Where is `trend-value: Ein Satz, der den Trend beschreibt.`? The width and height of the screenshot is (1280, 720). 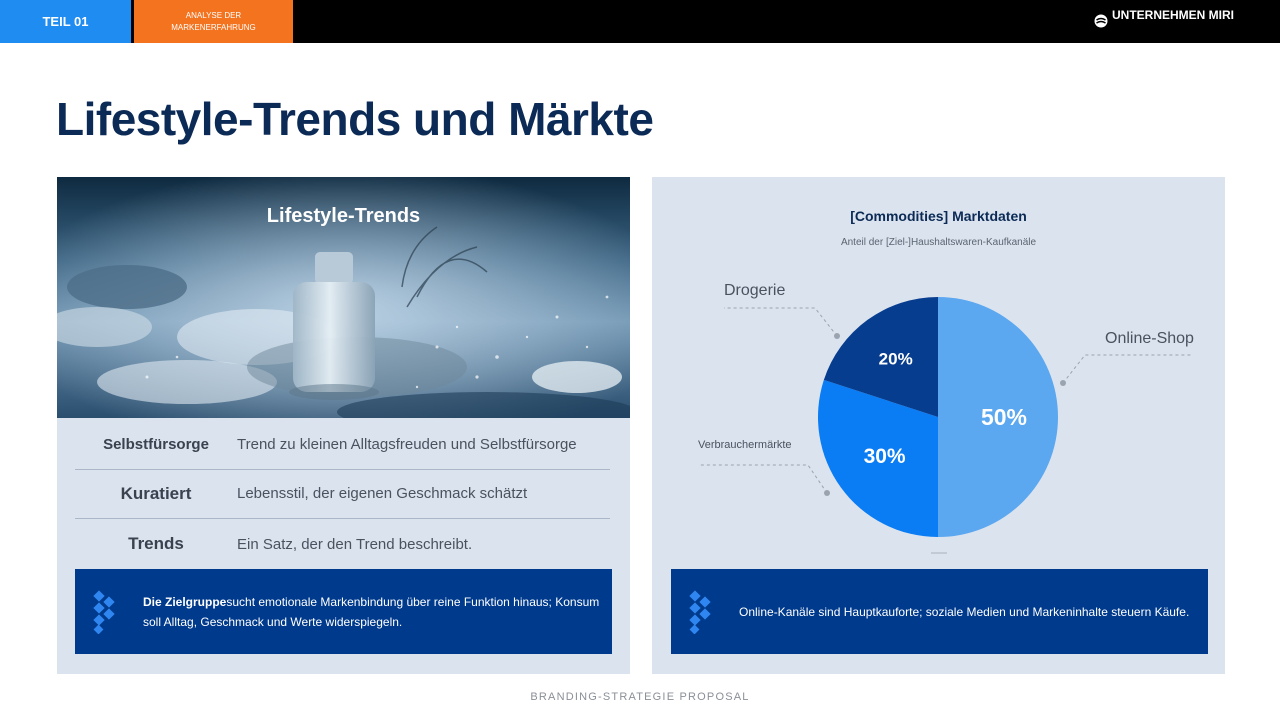
trend-value: Ein Satz, der den Trend beschreibt. is located at coordinates (355, 544).